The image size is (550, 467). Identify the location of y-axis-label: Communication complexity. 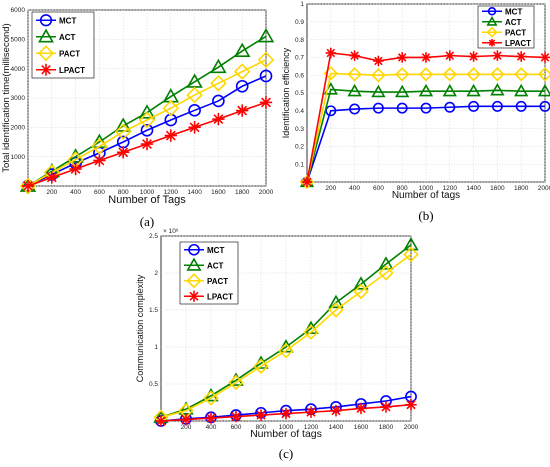
(140, 328).